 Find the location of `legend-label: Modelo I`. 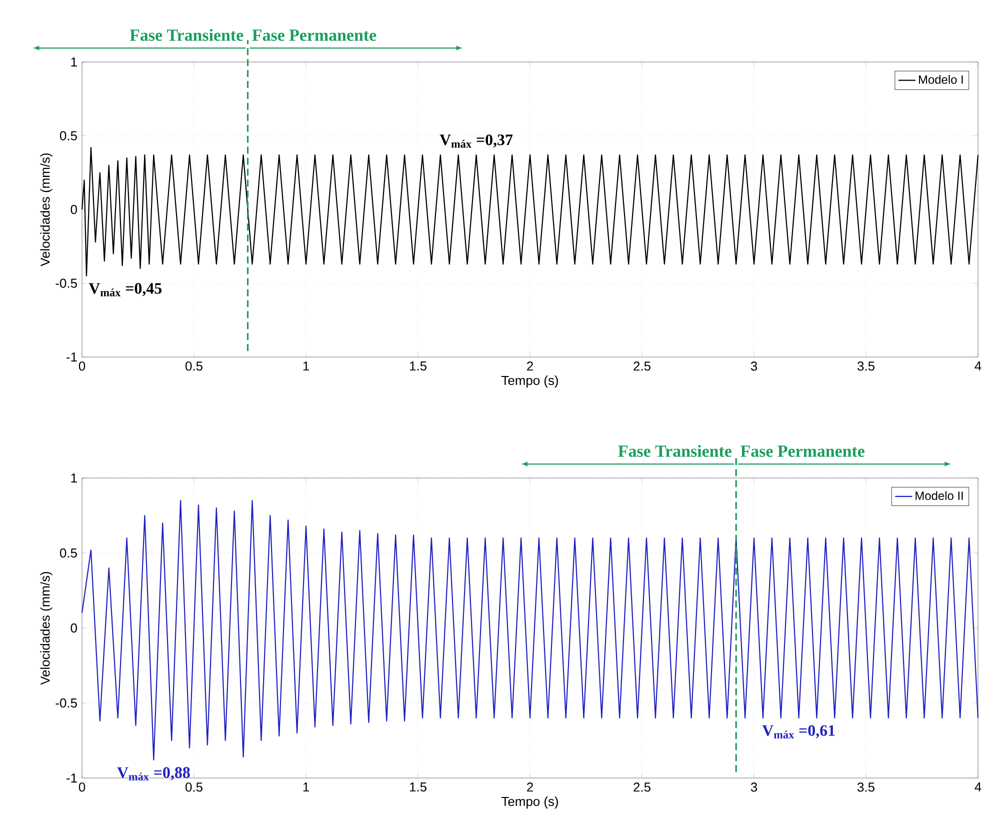

legend-label: Modelo I is located at coordinates (941, 79).